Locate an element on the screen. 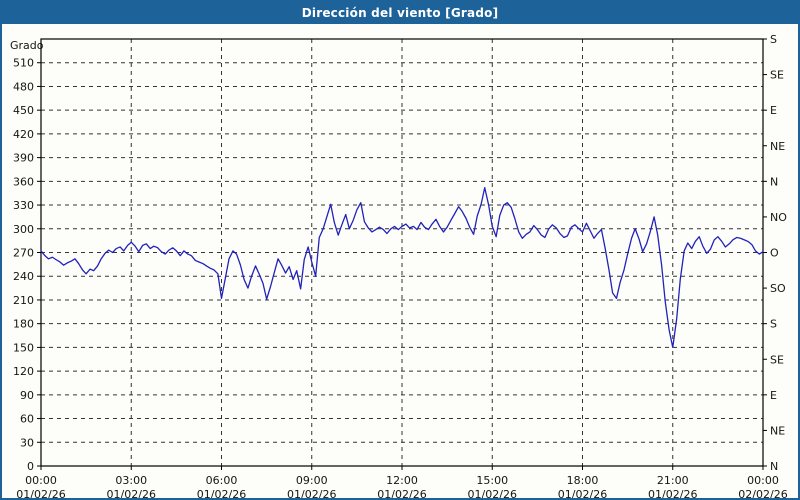 The width and height of the screenshot is (800, 500). window-title-bar: Dirección del viento [Grado] is located at coordinates (400, 13).